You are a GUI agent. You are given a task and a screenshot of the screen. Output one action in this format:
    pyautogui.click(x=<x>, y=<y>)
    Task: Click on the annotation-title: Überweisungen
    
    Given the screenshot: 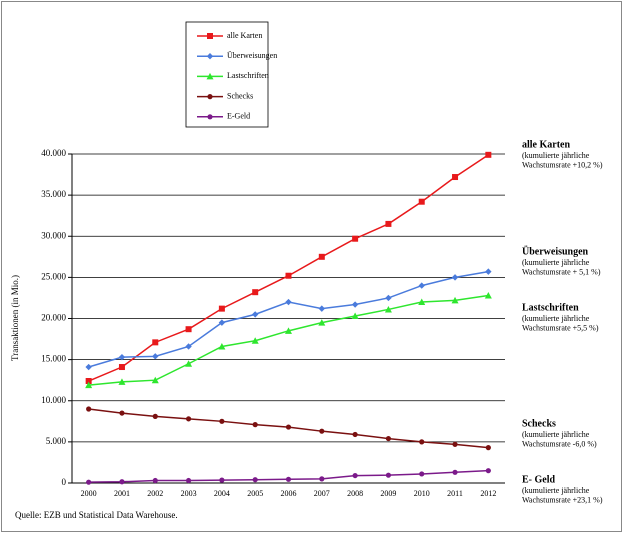 What is the action you would take?
    pyautogui.click(x=555, y=250)
    